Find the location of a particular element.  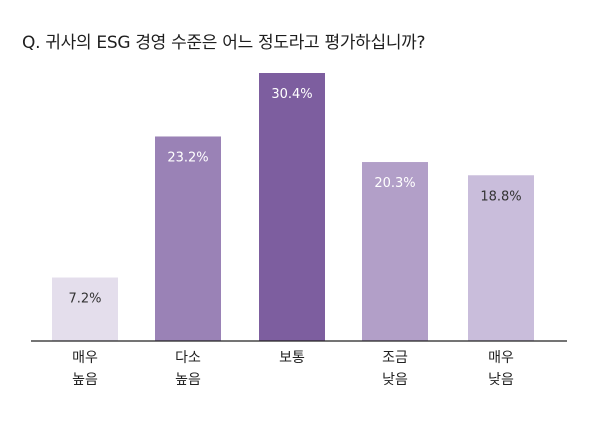

category-label-4-line-2: 낮음 is located at coordinates (395, 380).